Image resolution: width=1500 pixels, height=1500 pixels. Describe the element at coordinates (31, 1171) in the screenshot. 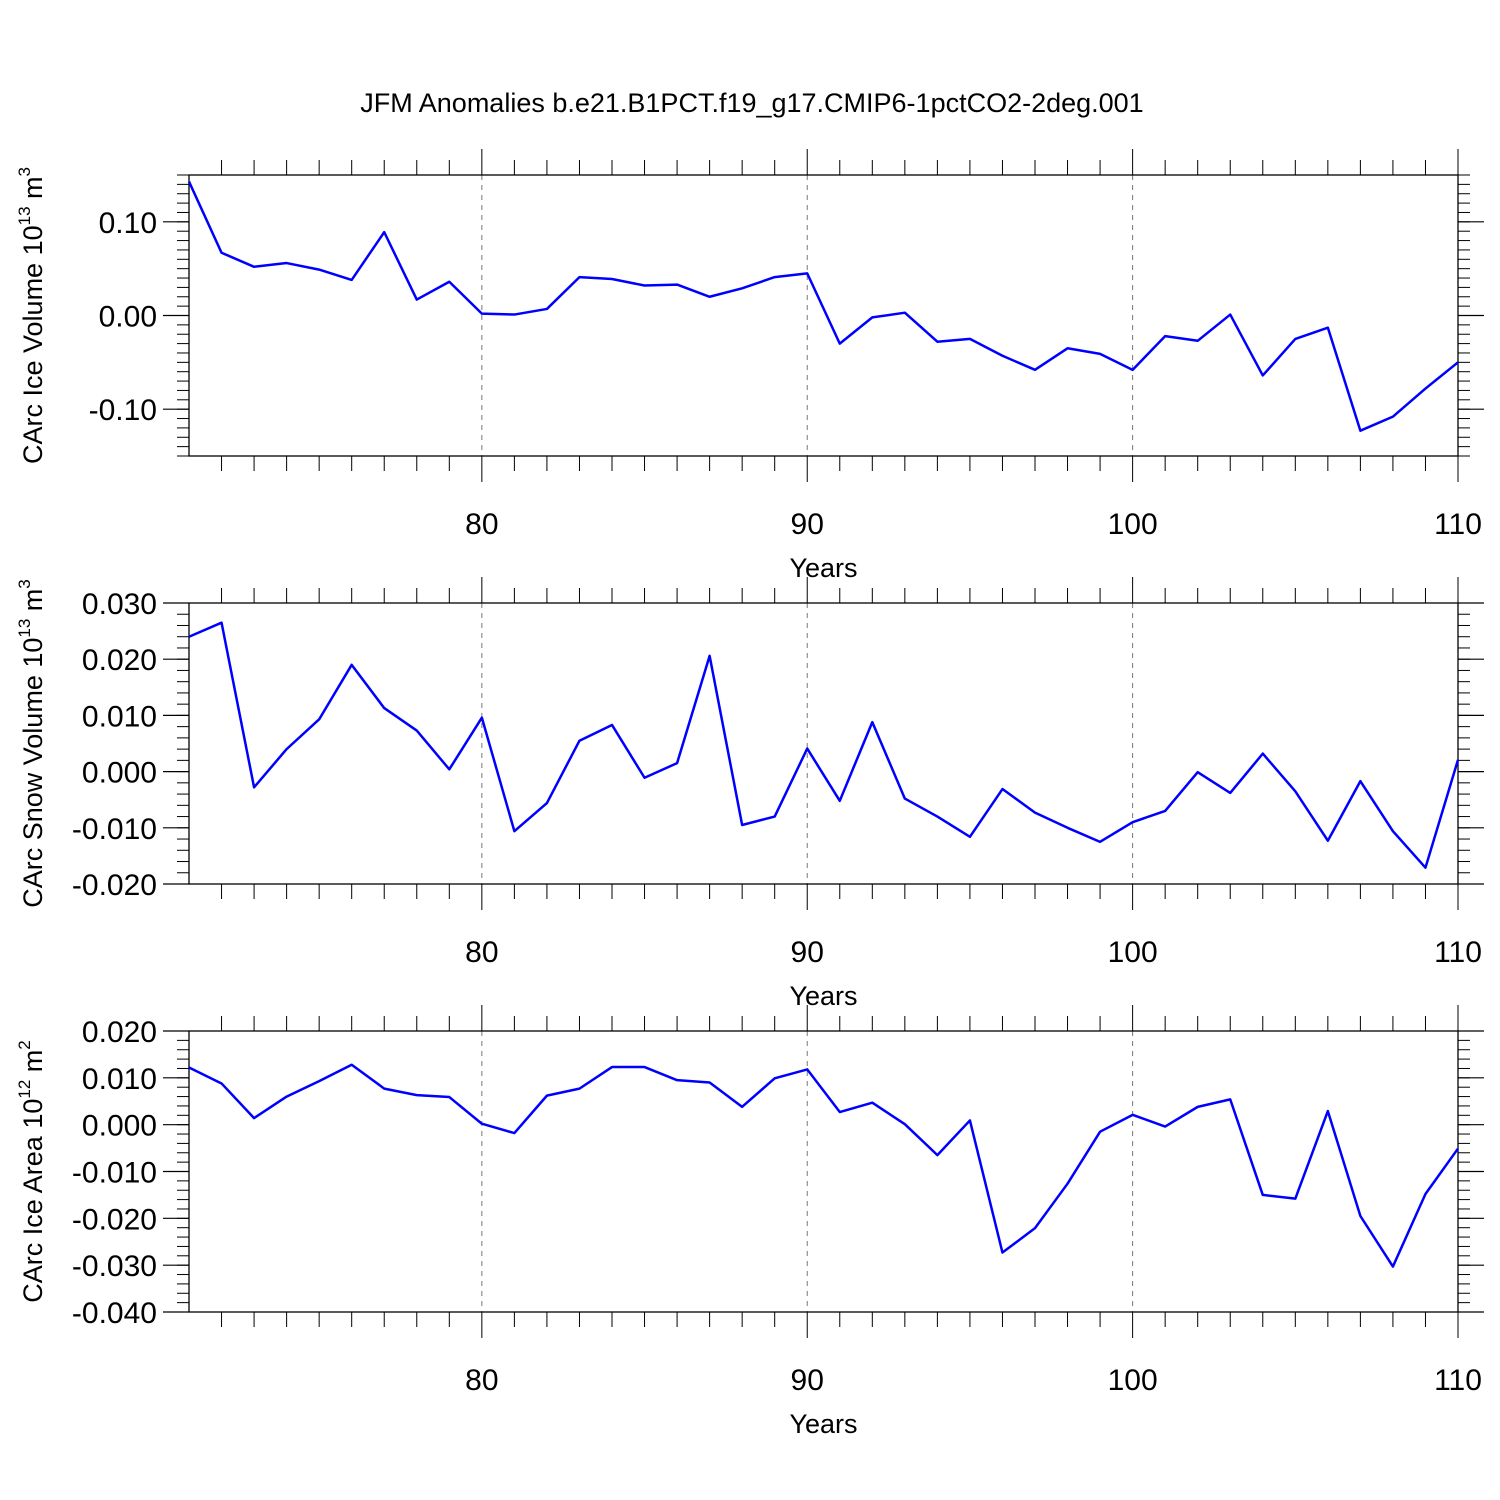

I see `y-axis-label: CArc Ice Area 1012 m2` at that location.